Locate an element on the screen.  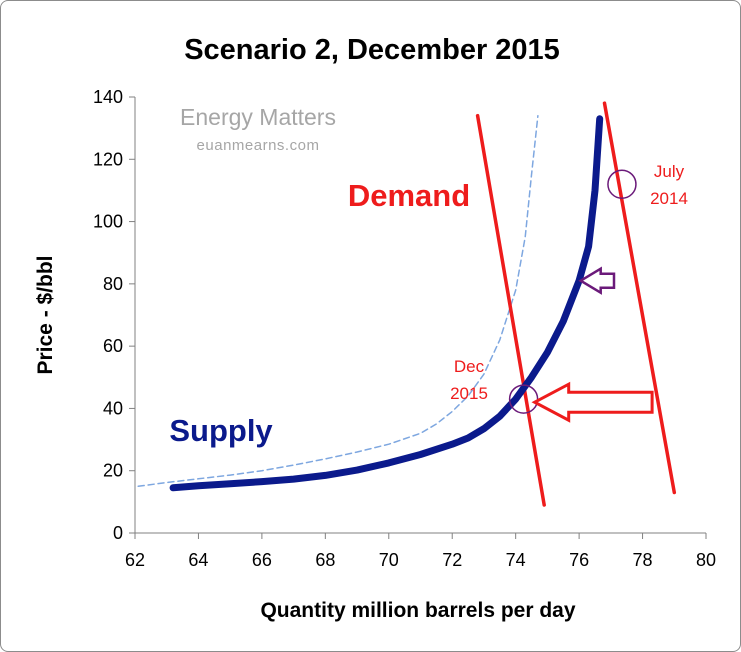
x-tick-label: 62 is located at coordinates (135, 560).